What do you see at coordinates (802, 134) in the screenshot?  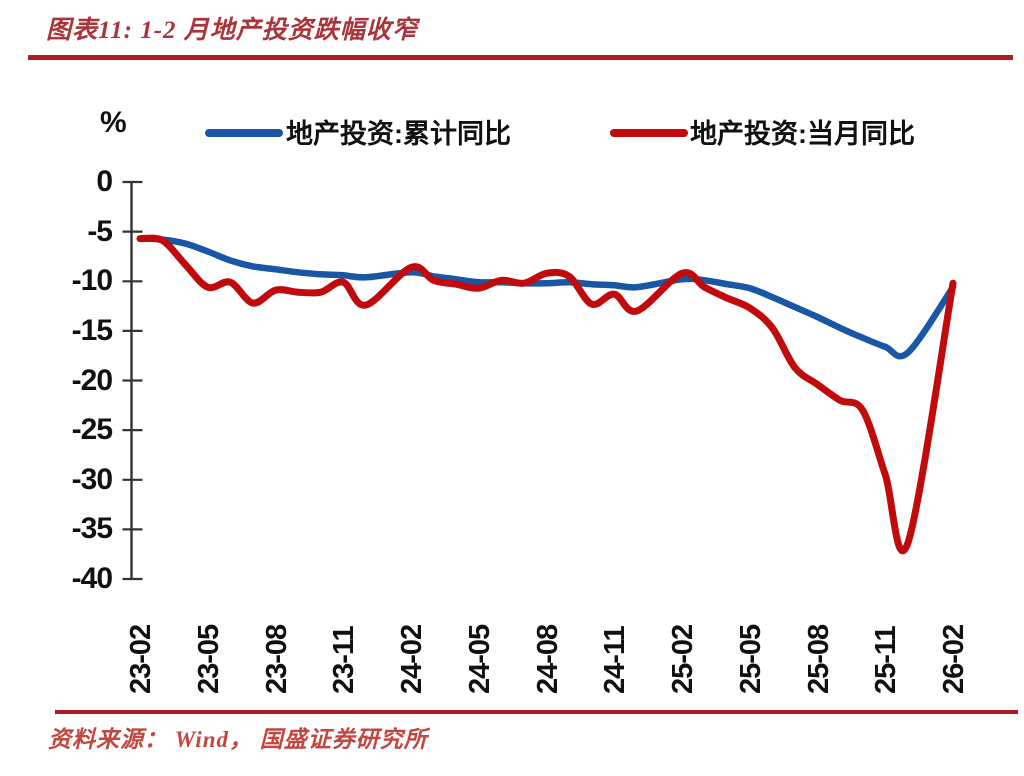 I see `legend-label-monthly: 地产投资:当月同比` at bounding box center [802, 134].